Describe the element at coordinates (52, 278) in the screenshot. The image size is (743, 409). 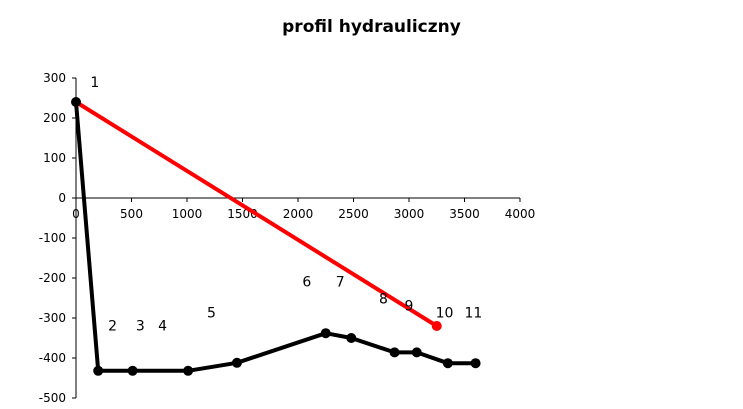
I see `y-tick-label: -200` at that location.